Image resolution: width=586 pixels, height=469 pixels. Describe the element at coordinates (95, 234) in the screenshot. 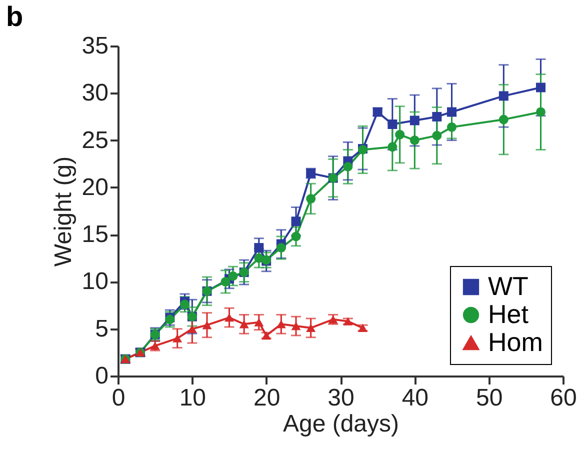

I see `y-tick-label: 15` at that location.